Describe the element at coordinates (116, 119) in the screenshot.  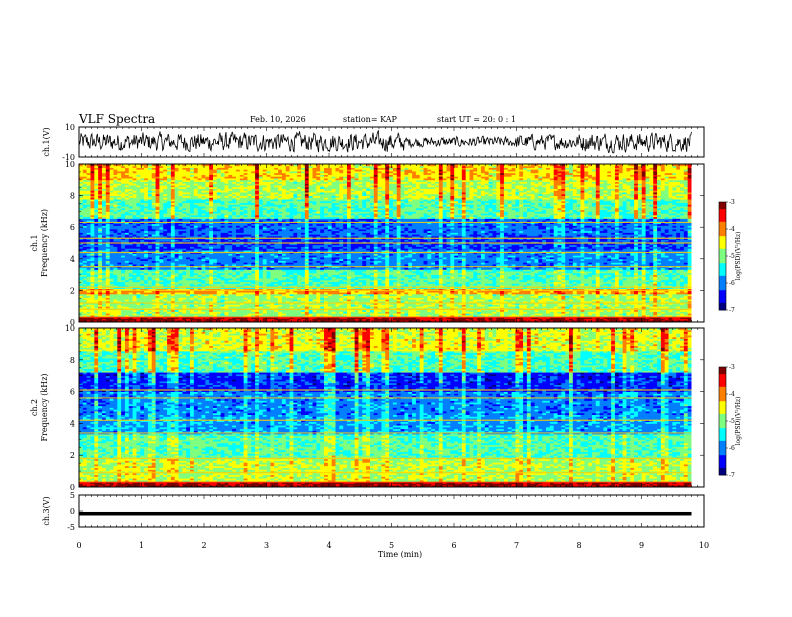
I see `figure-title: VLF Spectra` at that location.